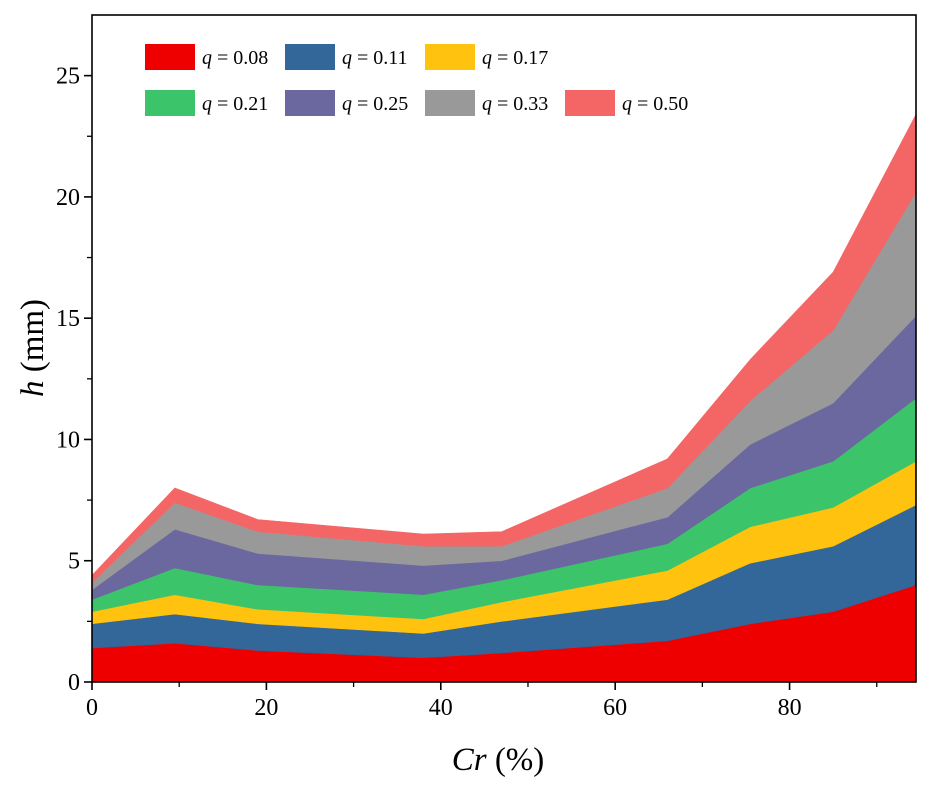 This screenshot has height=789, width=929. Describe the element at coordinates (347, 58) in the screenshot. I see `legend-symbol-2: q` at that location.